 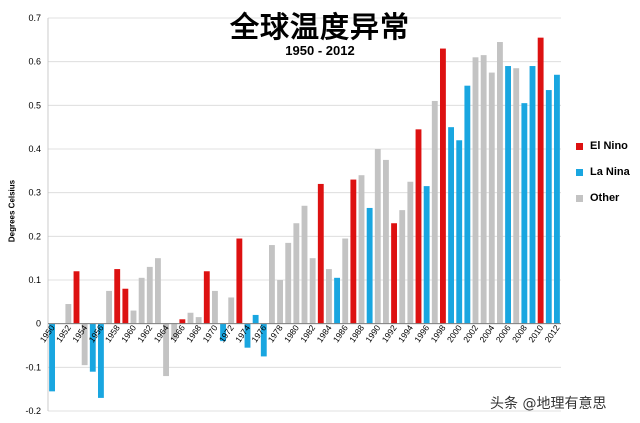 I want to click on x-tick-label: 2012, so click(x=552, y=333).